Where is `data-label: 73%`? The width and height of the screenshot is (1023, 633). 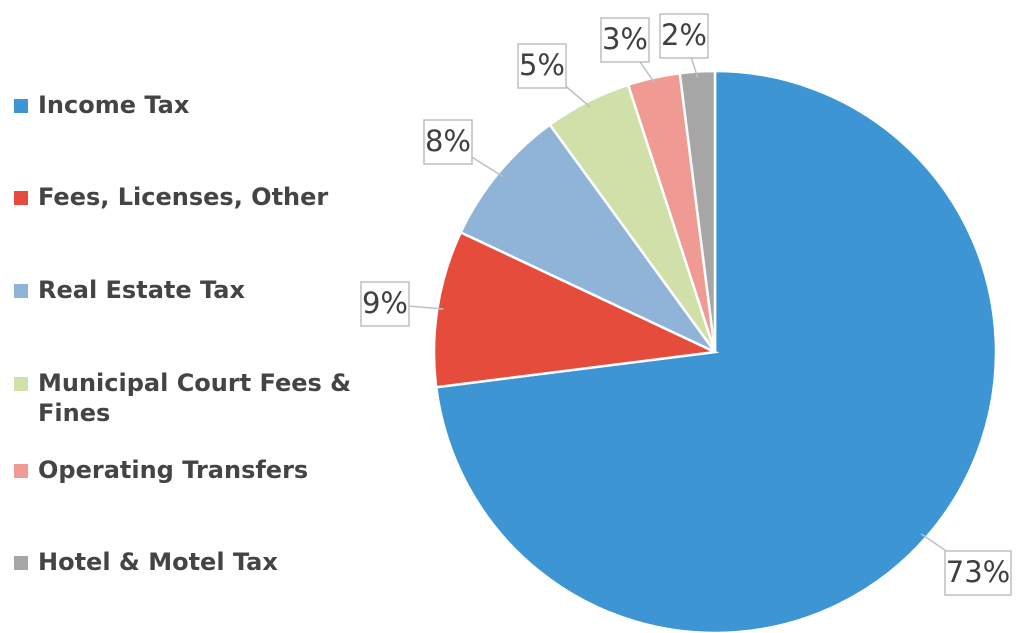 data-label: 73% is located at coordinates (978, 573).